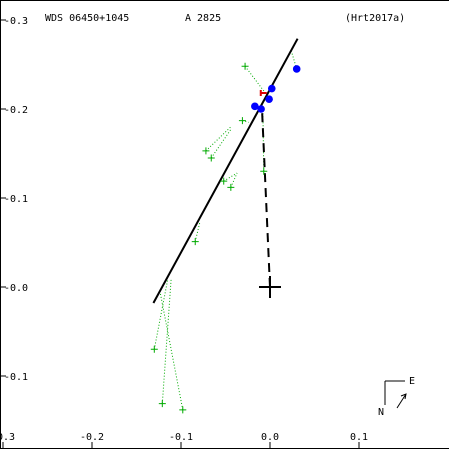  I want to click on x-tick-label-1: -0.2, so click(92, 437).